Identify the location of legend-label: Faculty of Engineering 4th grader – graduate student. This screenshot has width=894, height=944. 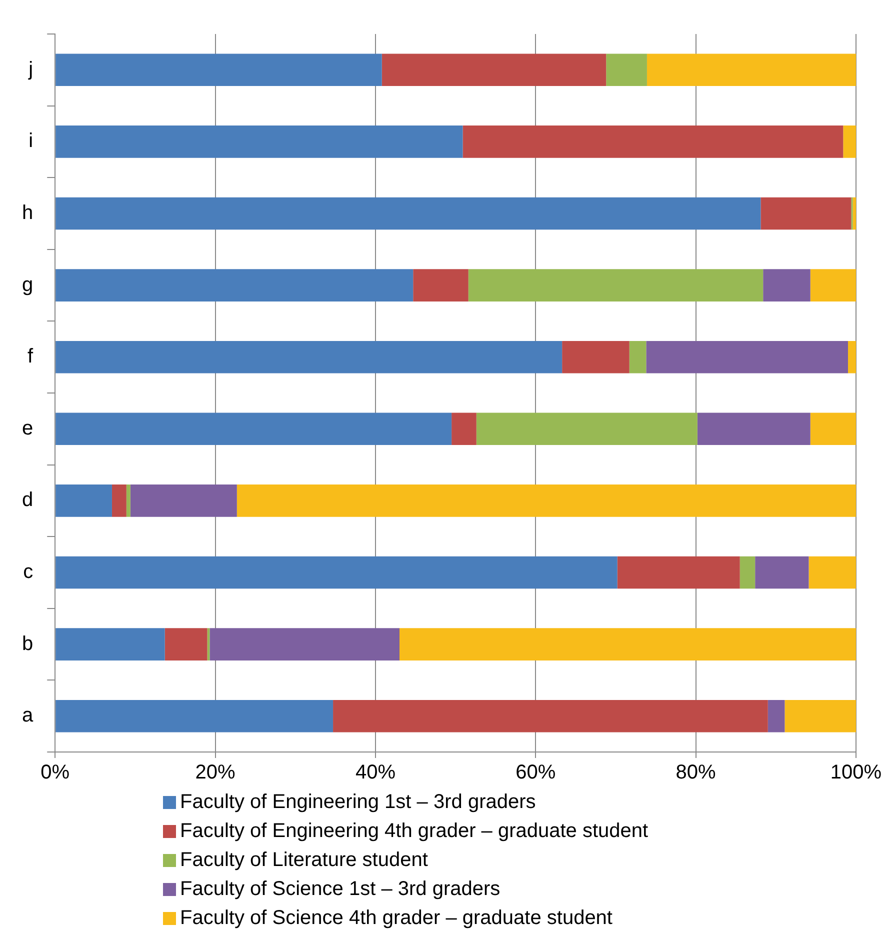
(414, 831).